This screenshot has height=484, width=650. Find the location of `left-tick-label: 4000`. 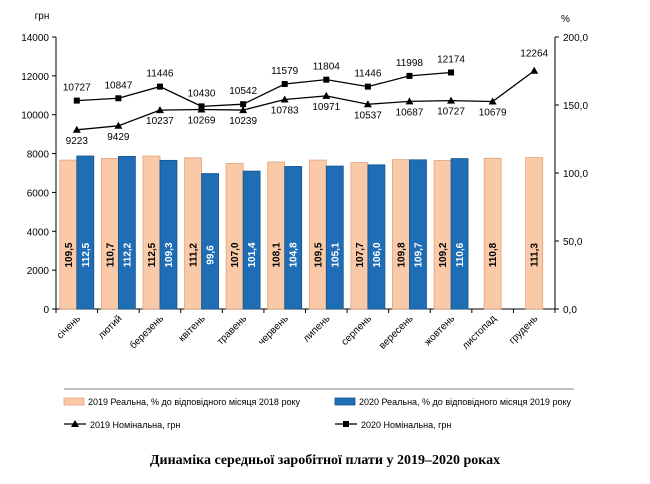

left-tick-label: 4000 is located at coordinates (38, 232).